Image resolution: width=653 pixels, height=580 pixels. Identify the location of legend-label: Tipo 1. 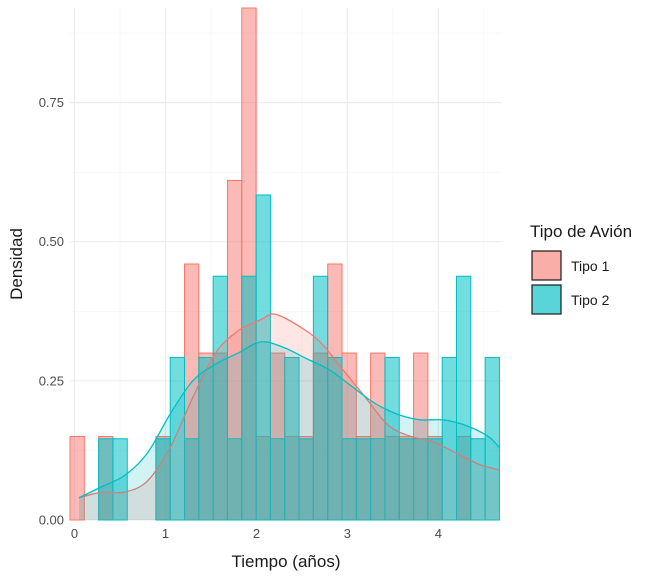
(590, 266).